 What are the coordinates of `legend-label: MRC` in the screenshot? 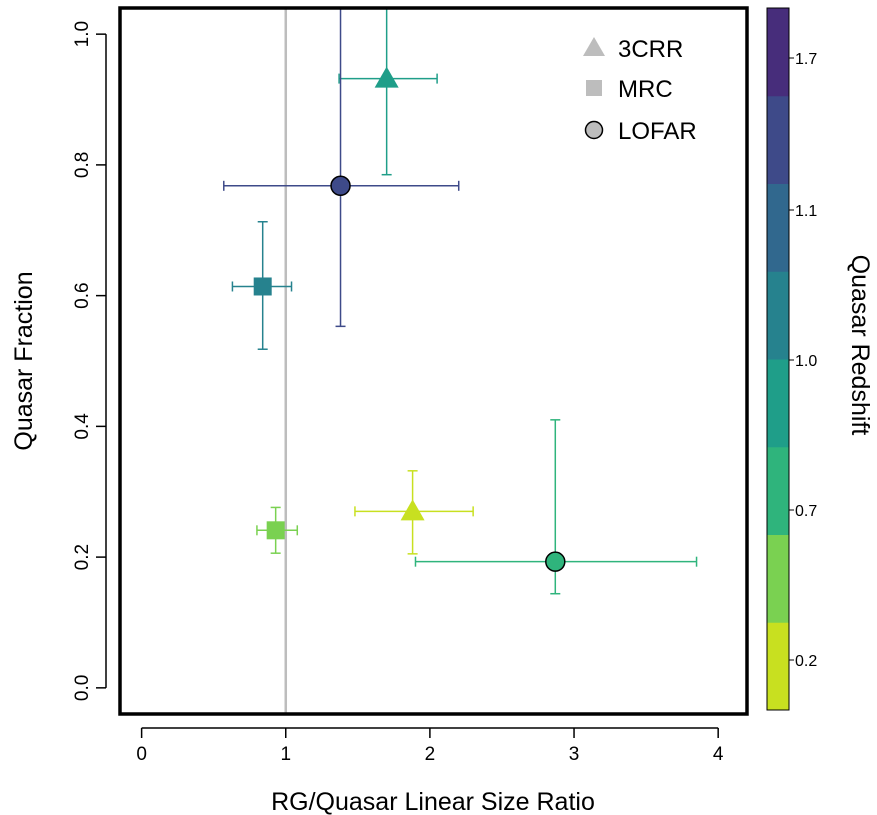 It's located at (645, 89).